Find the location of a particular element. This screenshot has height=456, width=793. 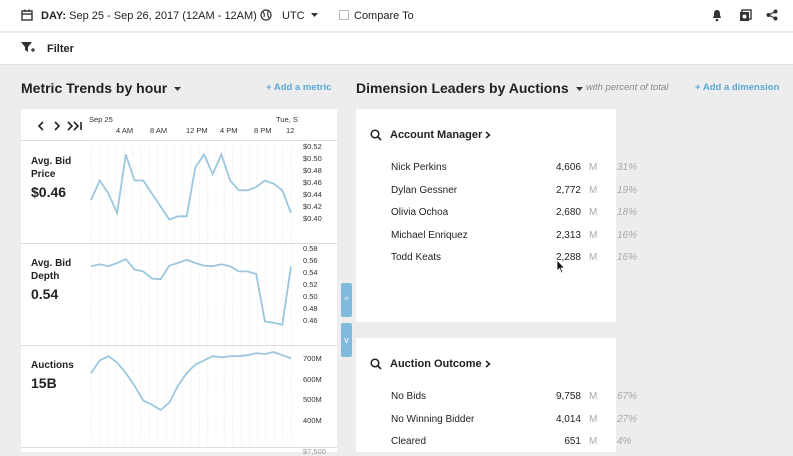

share-icon is located at coordinates (772, 15).